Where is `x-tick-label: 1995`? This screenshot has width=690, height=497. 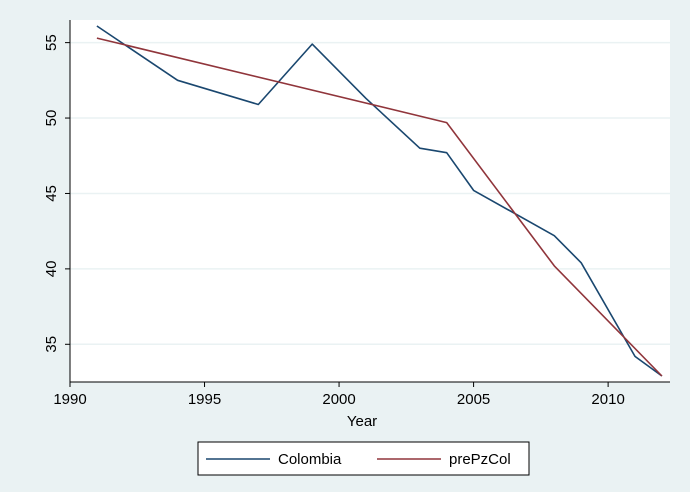
x-tick-label: 1995 is located at coordinates (204, 399).